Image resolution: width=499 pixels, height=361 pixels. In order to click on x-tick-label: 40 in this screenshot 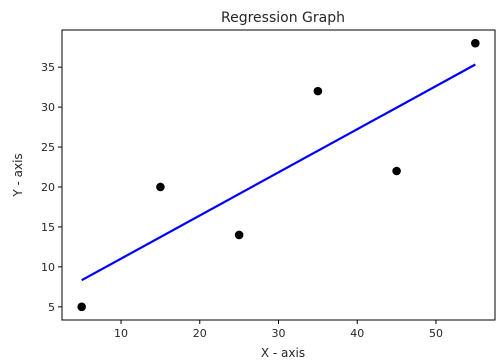, I will do `click(357, 333)`.